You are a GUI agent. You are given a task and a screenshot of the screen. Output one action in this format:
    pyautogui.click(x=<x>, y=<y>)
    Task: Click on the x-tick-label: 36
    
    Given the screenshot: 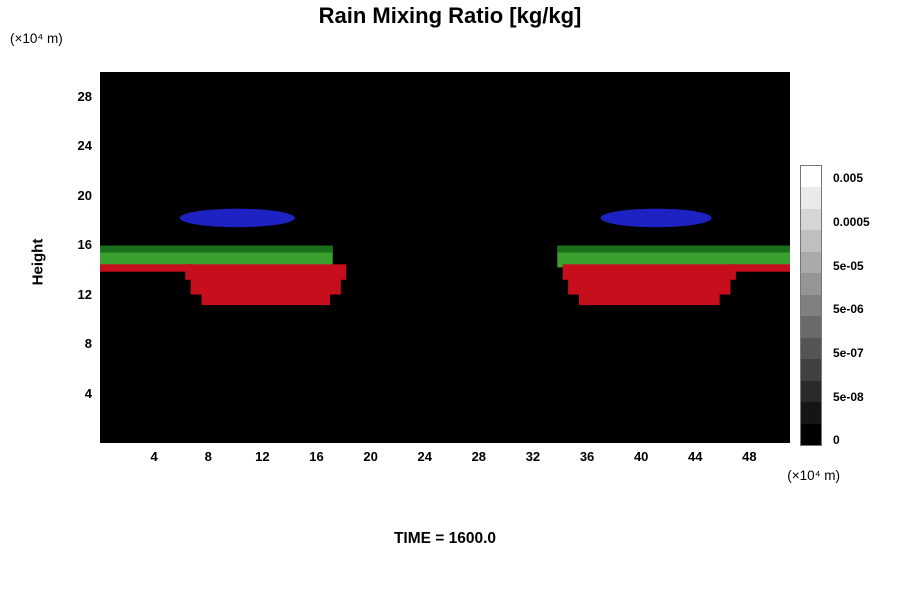 What is the action you would take?
    pyautogui.click(x=587, y=456)
    